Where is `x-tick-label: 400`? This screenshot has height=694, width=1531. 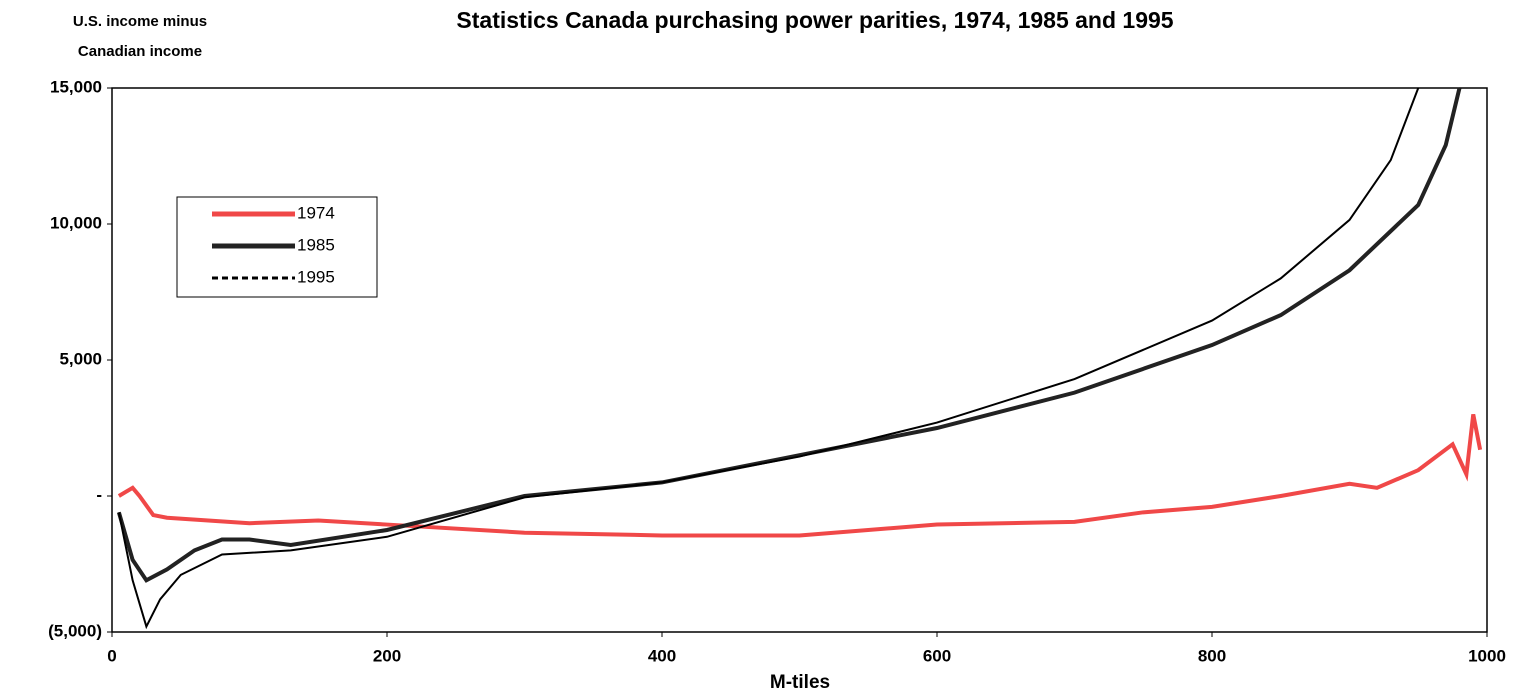
x-tick-label: 400 is located at coordinates (662, 655).